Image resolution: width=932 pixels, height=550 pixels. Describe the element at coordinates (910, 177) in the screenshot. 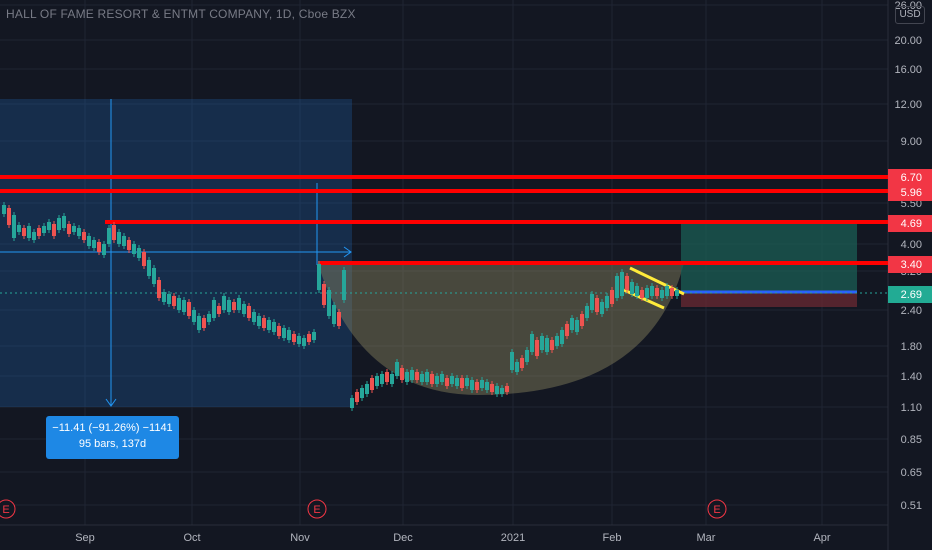

I see `price-label-bg` at that location.